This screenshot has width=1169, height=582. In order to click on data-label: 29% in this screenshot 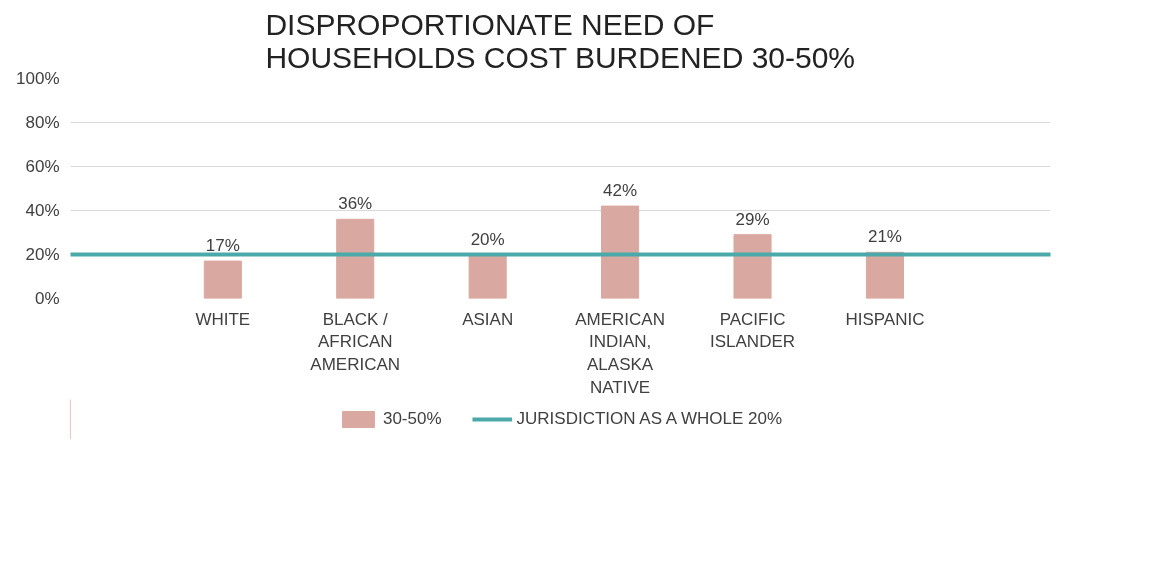, I will do `click(752, 219)`.